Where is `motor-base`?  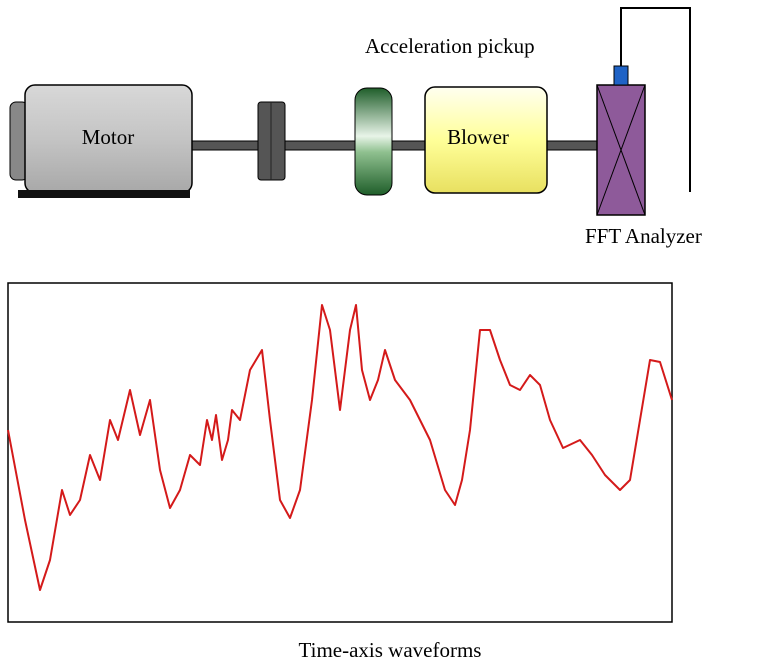
motor-base is located at coordinates (104, 194).